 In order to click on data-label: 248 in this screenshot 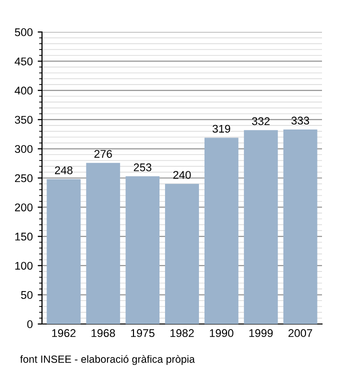, I will do `click(63, 170)`.